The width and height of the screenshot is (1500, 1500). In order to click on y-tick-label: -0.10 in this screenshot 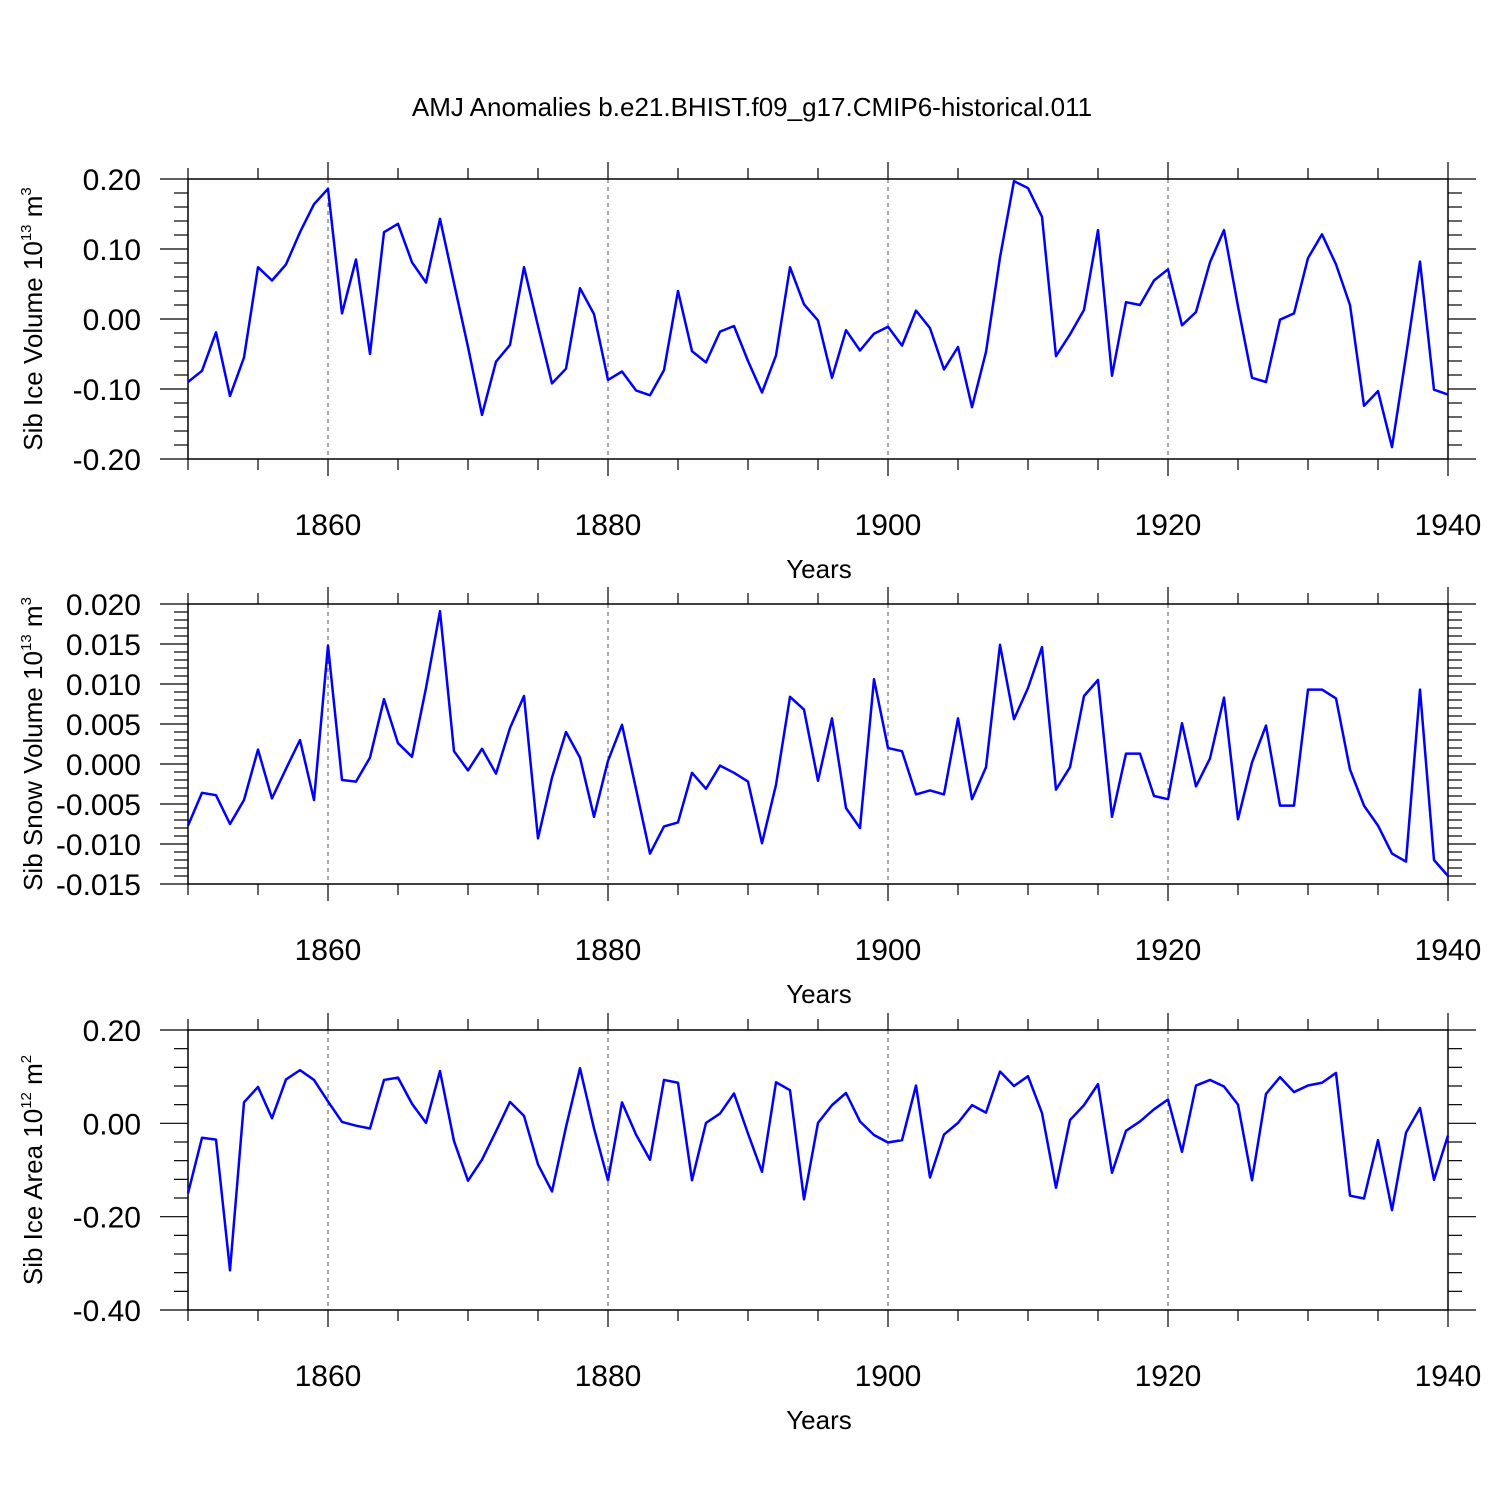, I will do `click(107, 390)`.